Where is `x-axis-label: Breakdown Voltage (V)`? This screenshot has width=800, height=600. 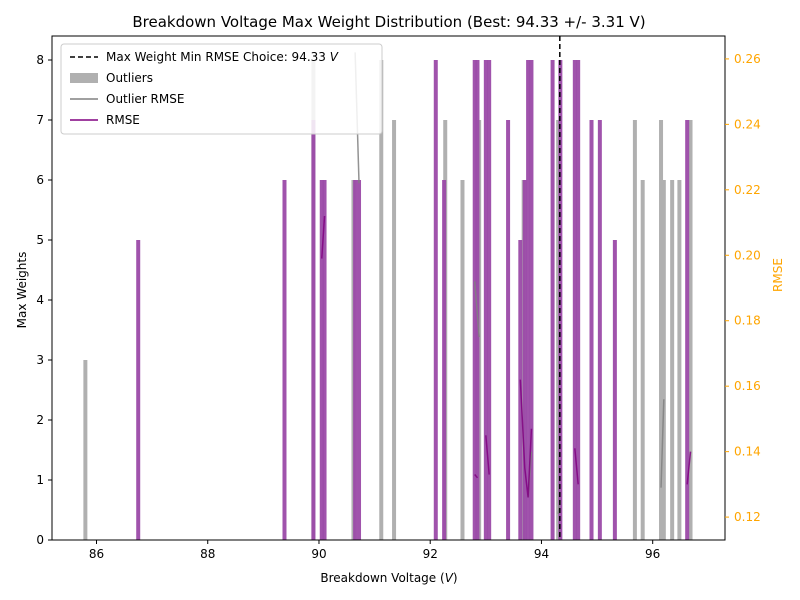 x-axis-label: Breakdown Voltage (V) is located at coordinates (388, 578).